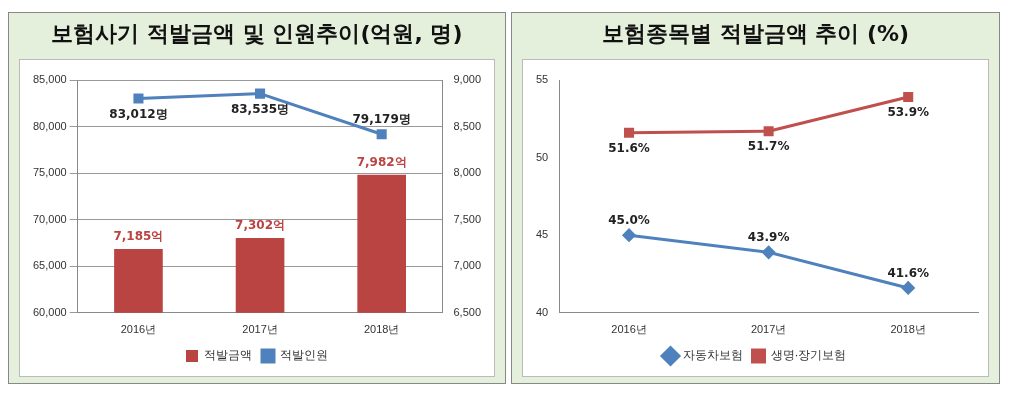 This screenshot has height=394, width=1024. Describe the element at coordinates (260, 108) in the screenshot. I see `data-label: 83,535명` at that location.